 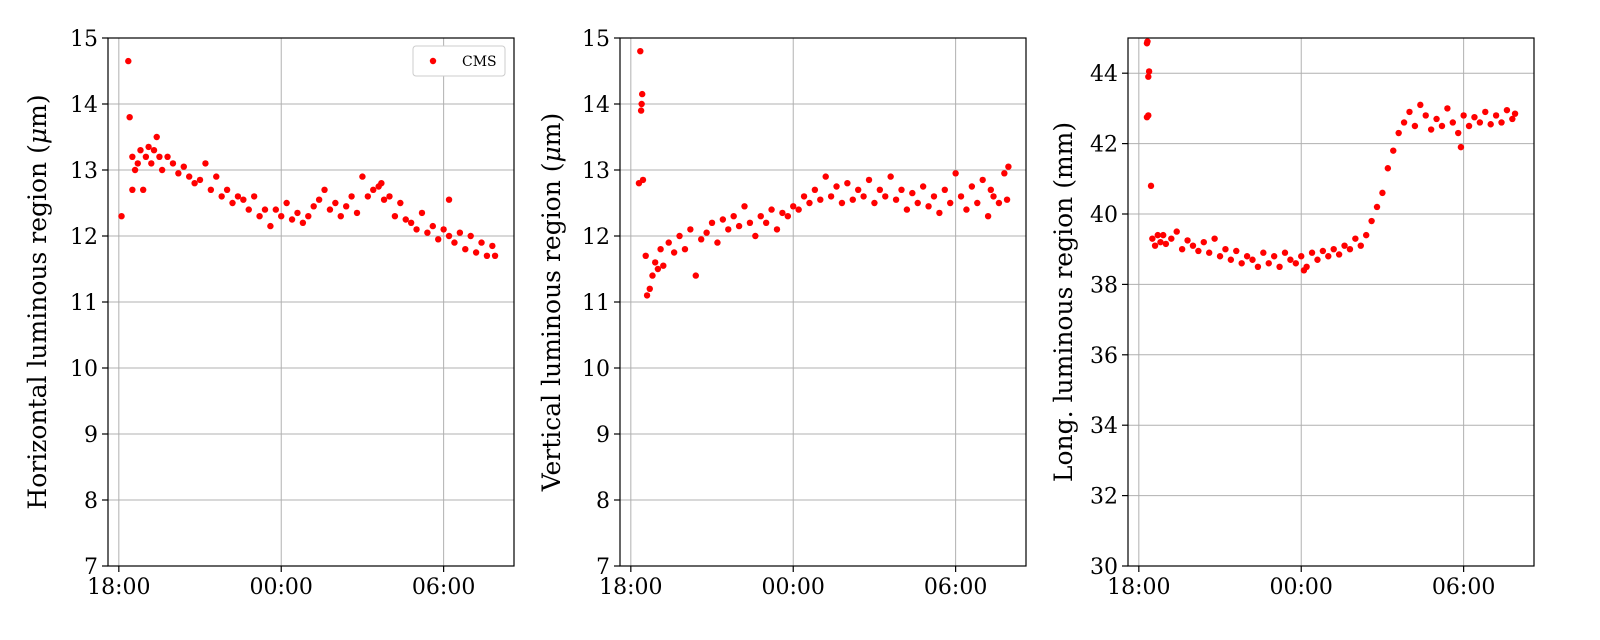 I want to click on scatter-points, so click(x=308, y=158).